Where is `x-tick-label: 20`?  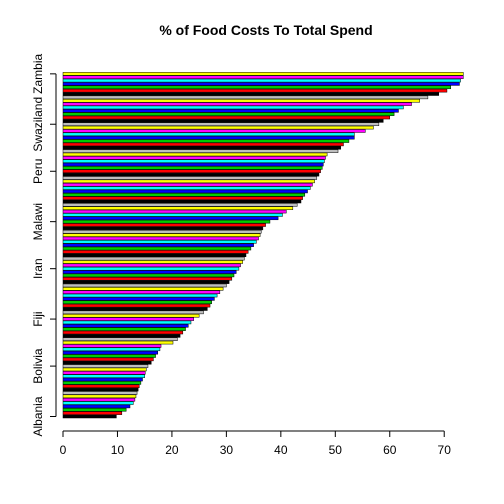
x-tick-label: 20 is located at coordinates (172, 450).